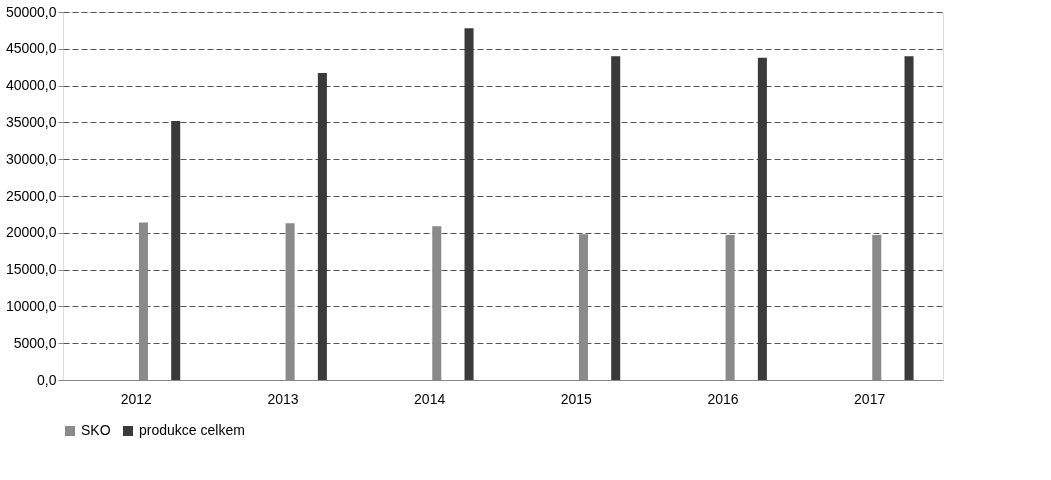 The height and width of the screenshot is (480, 1051). I want to click on y-tick-label: 0,0, so click(47, 379).